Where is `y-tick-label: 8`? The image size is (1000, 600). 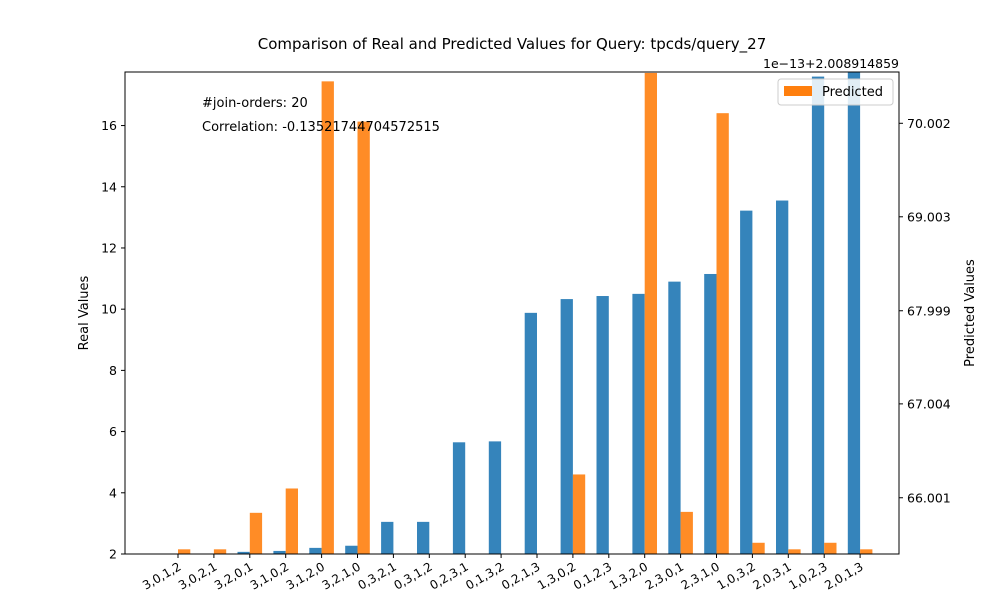
y-tick-label: 8 is located at coordinates (113, 370).